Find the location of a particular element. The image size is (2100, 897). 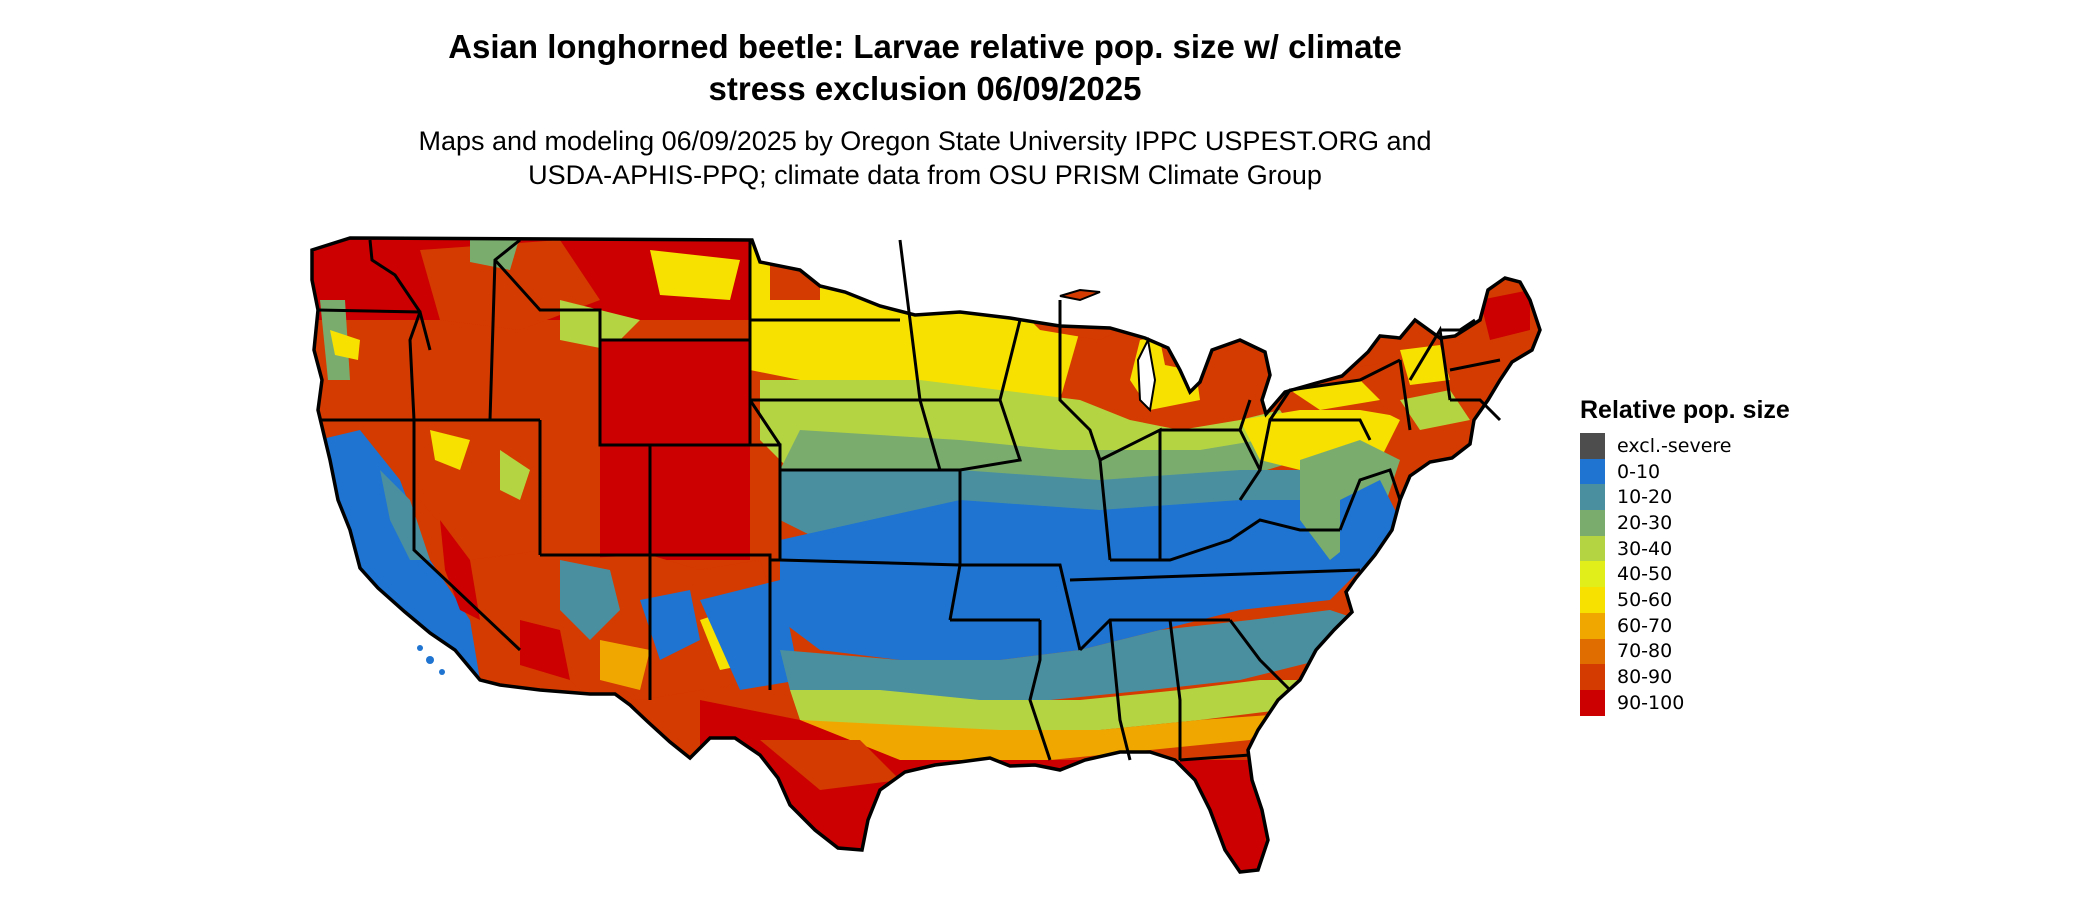

title-line-2: stress exclusion 06/09/2025 is located at coordinates (925, 88).